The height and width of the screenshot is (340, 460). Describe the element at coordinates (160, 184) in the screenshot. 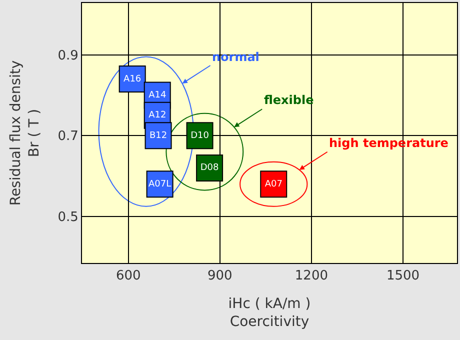

I see `data-label: A07L` at that location.